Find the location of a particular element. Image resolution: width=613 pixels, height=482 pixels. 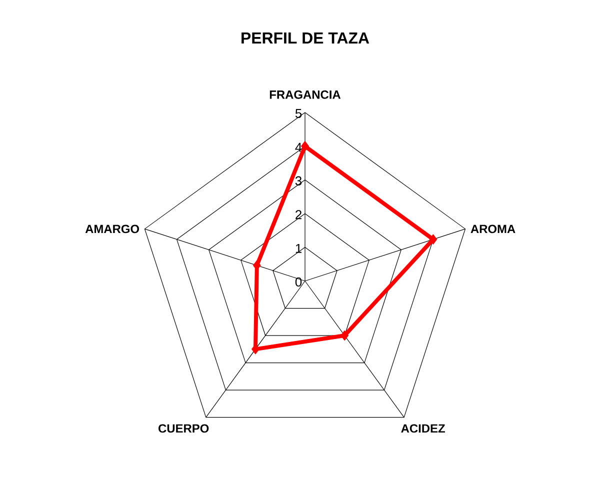

spoke-label: AMARGO is located at coordinates (112, 229).